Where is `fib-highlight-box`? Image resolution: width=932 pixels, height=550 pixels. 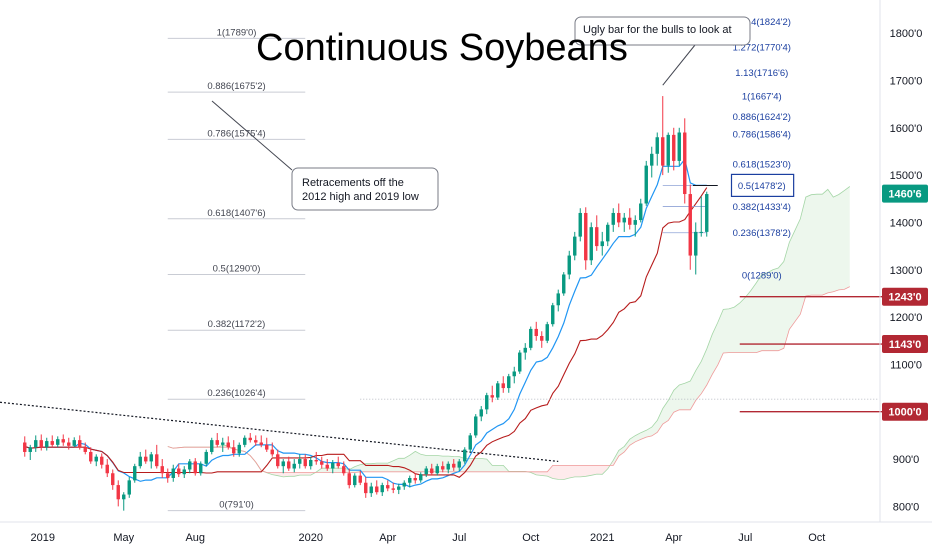 fib-highlight-box is located at coordinates (762, 185).